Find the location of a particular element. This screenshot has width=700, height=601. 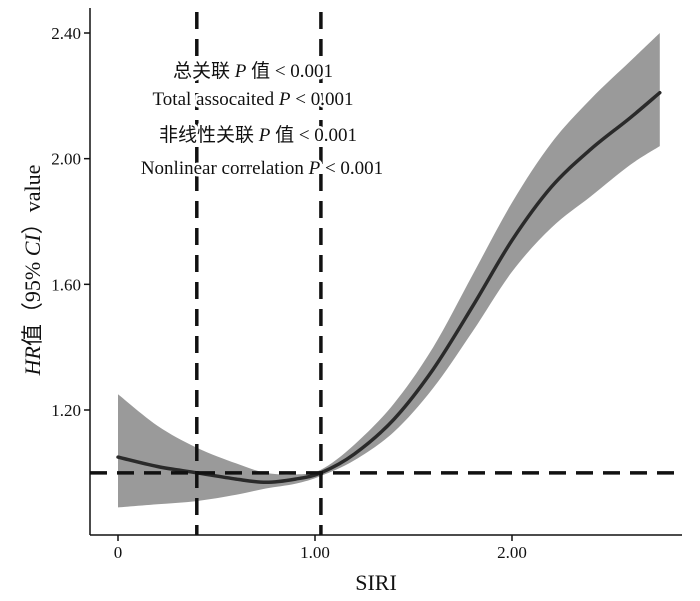

annotation-text: 总关联 P 值 < 0.001 is located at coordinates (253, 71).